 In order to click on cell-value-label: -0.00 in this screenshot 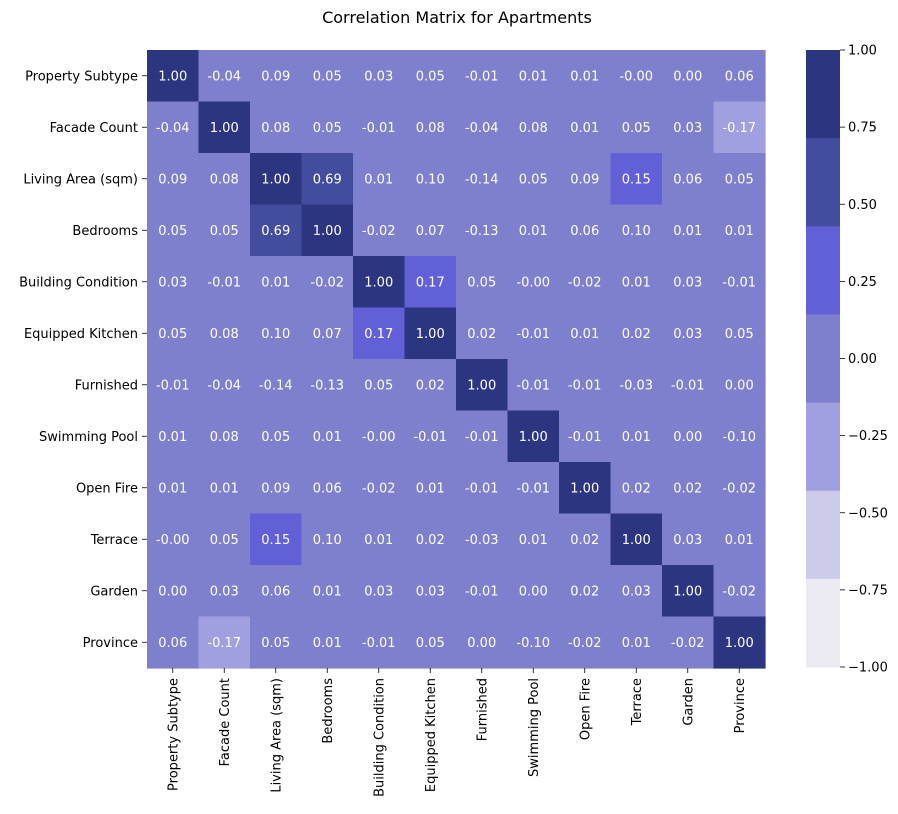, I will do `click(636, 76)`.